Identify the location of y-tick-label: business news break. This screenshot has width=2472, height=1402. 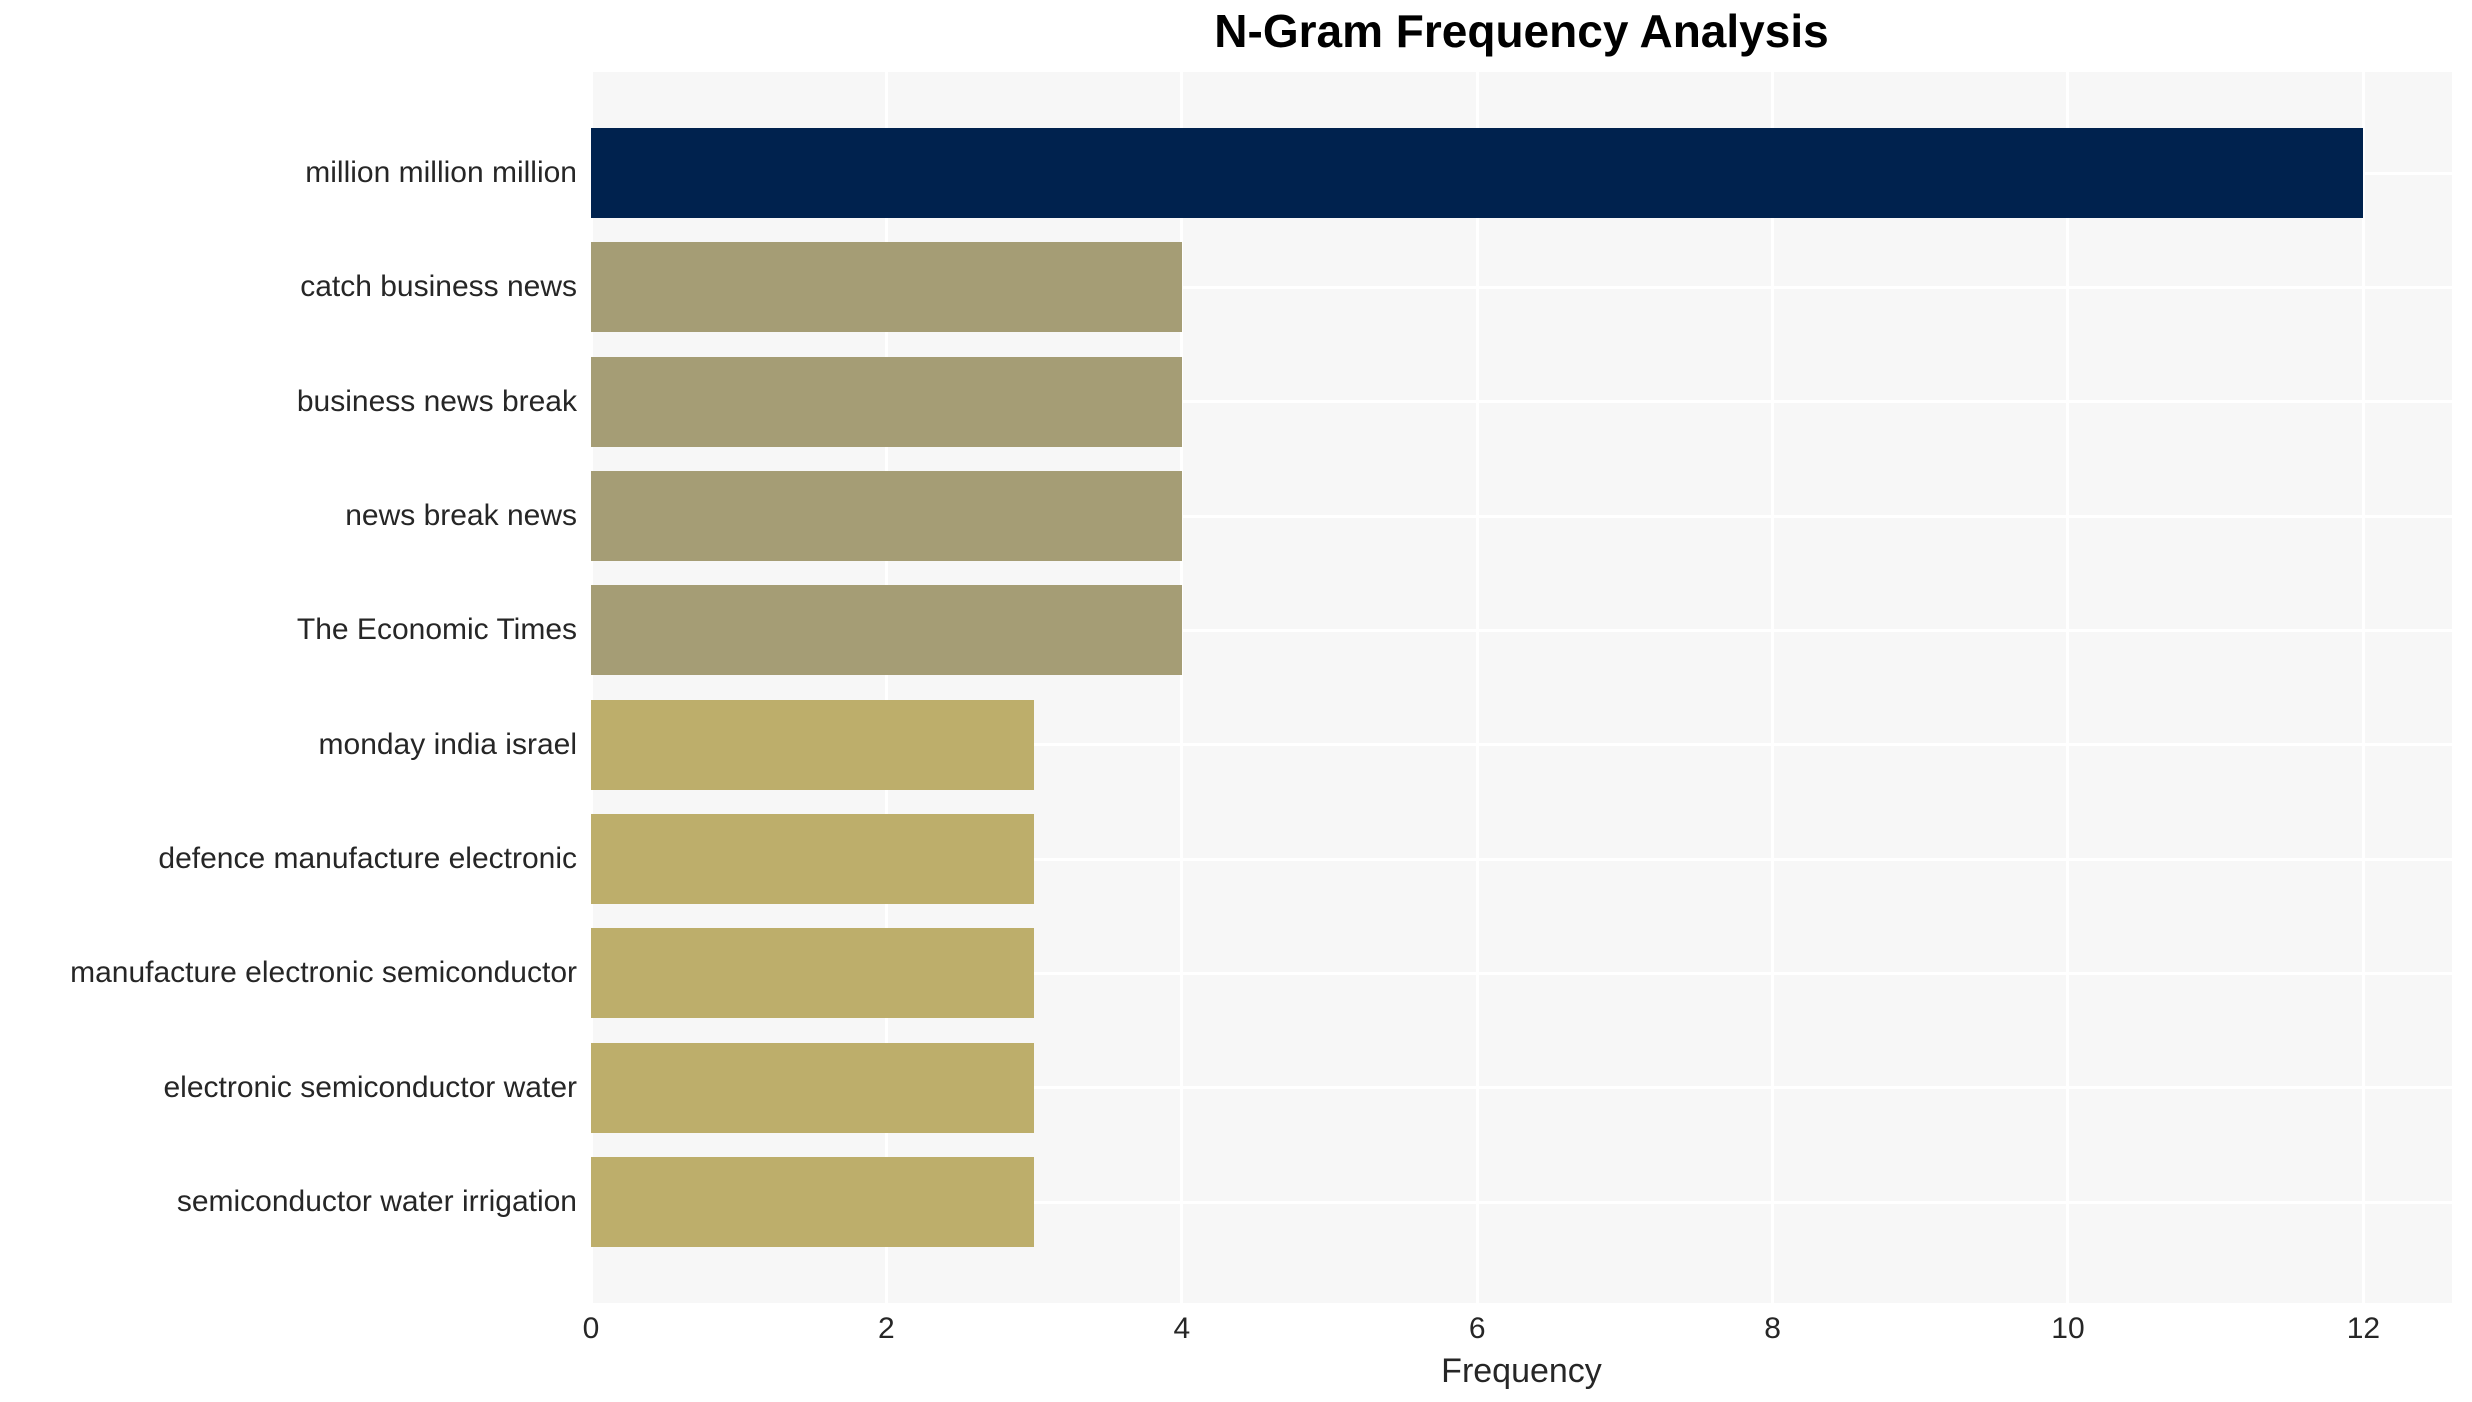
(436, 401).